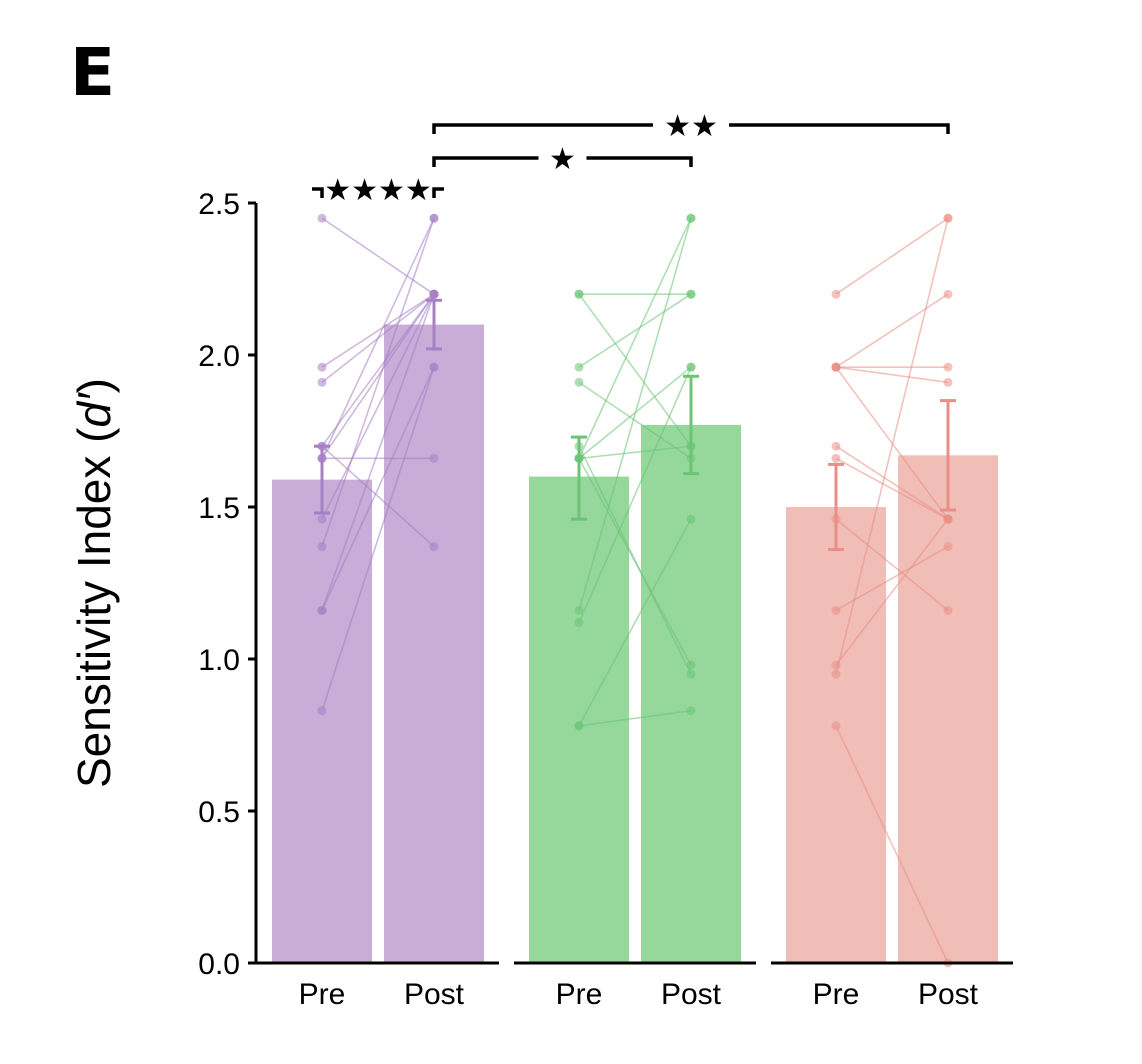 This screenshot has height=1064, width=1142. What do you see at coordinates (228, 584) in the screenshot?
I see `y-axis: 0.0 0.5 1.0 1.5 2.0 2.5` at bounding box center [228, 584].